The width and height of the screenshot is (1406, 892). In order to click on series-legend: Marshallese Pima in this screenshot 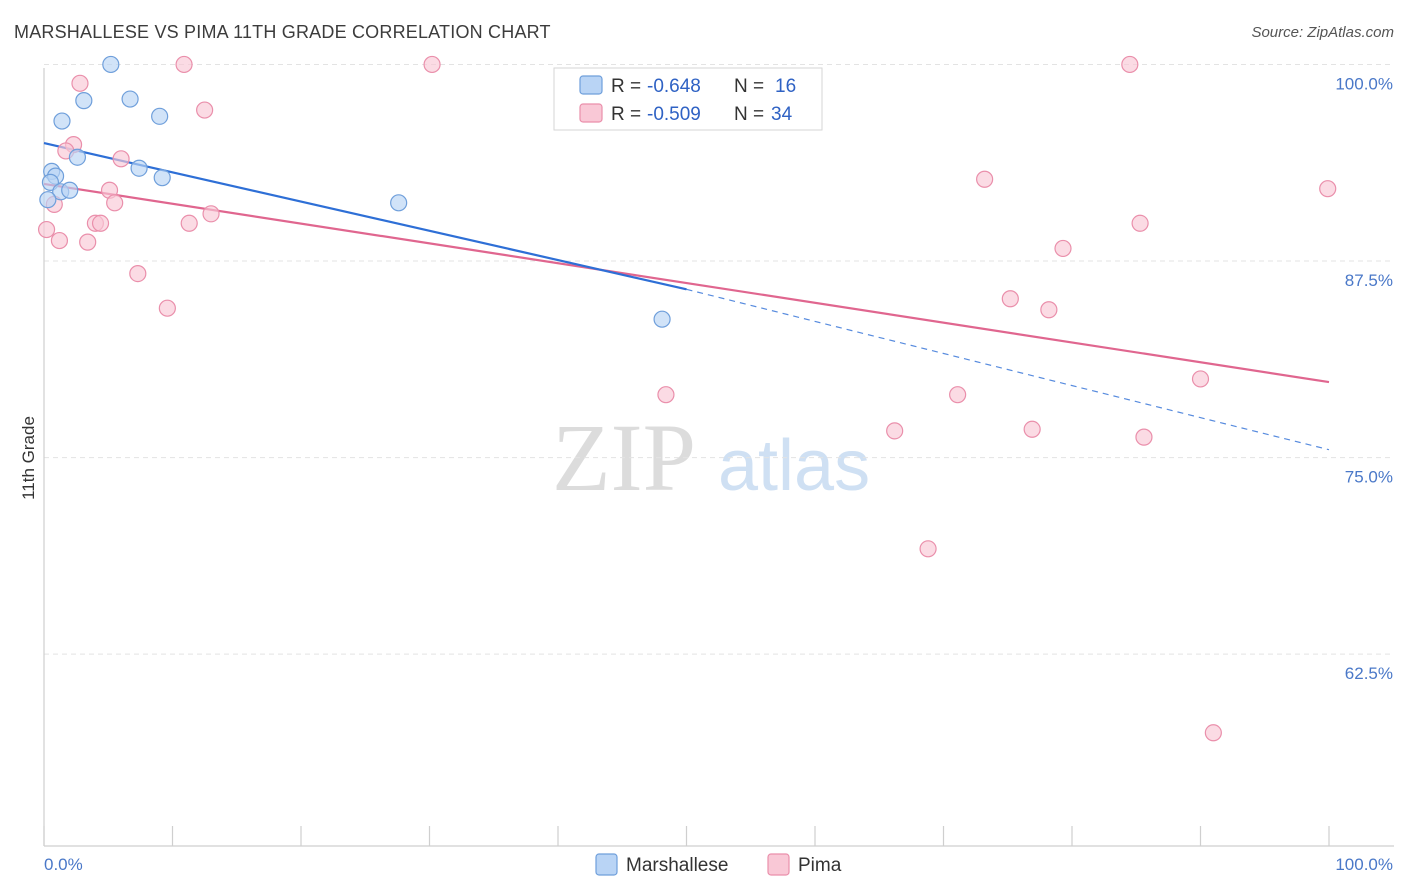, I will do `click(718, 864)`.